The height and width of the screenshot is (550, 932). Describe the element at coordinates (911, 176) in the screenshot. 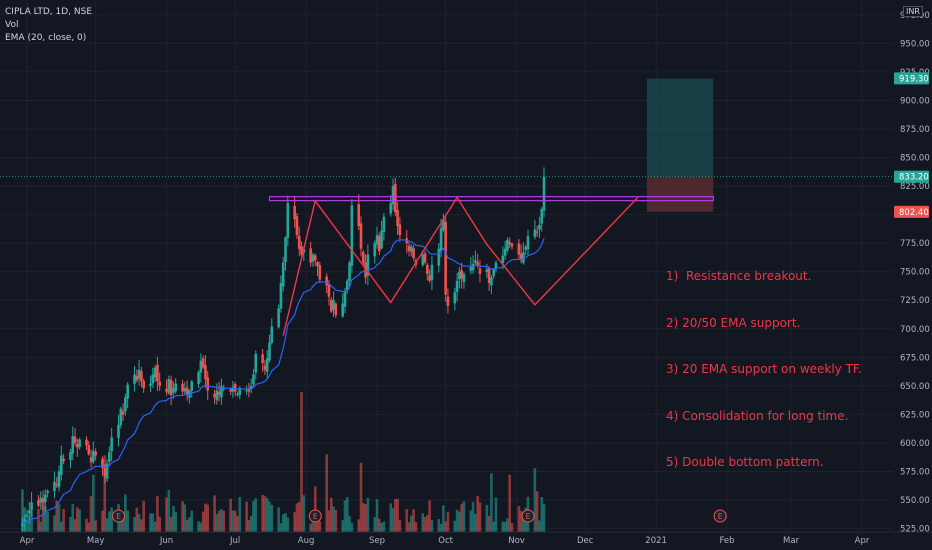

I see `price-tag-bg` at that location.